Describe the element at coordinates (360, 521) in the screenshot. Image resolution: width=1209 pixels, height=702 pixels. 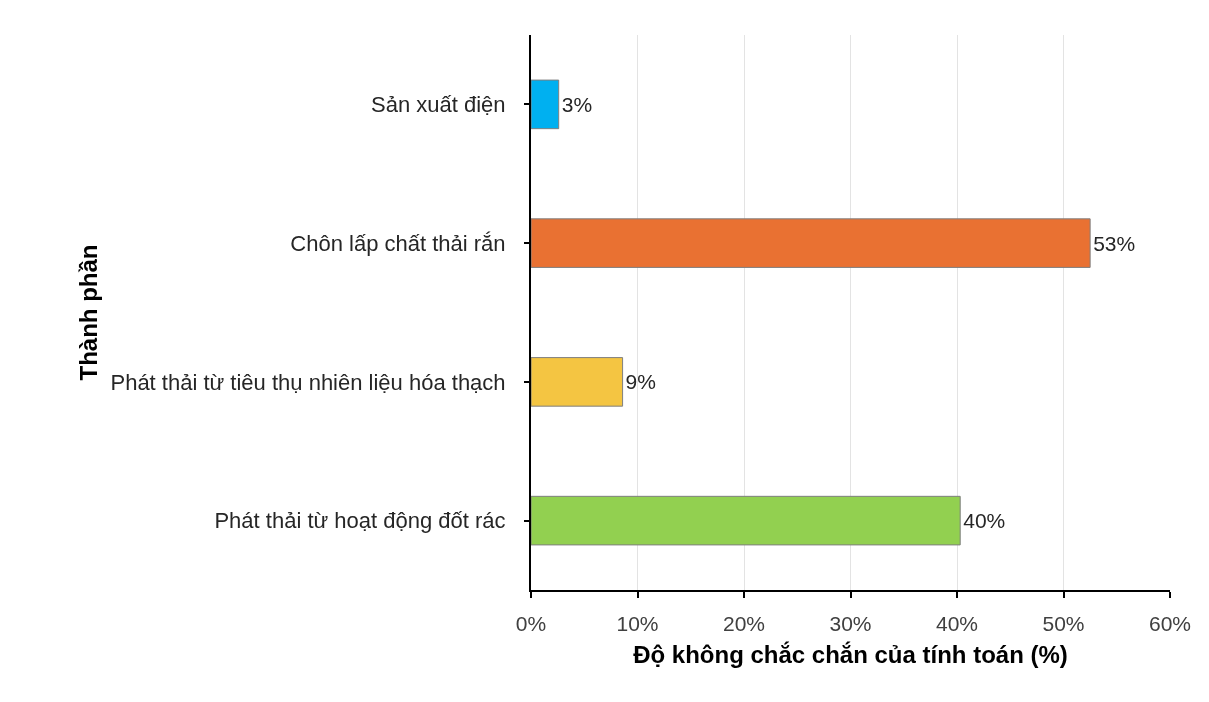
I see `y-tick-label: Phát thải từ hoạt động đốt rác` at that location.